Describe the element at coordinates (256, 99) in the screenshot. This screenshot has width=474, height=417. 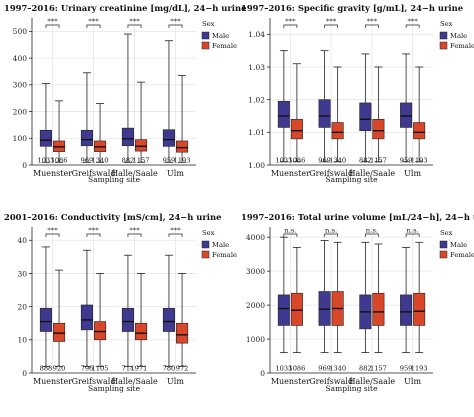
I see `y-tick-label: 1.02` at that location.